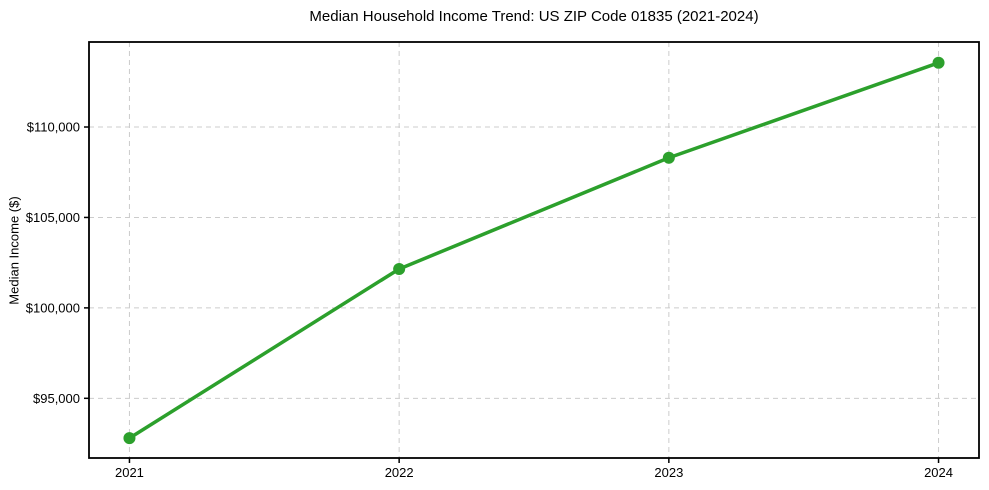 The image size is (989, 490). I want to click on data-point-2022, so click(399, 268).